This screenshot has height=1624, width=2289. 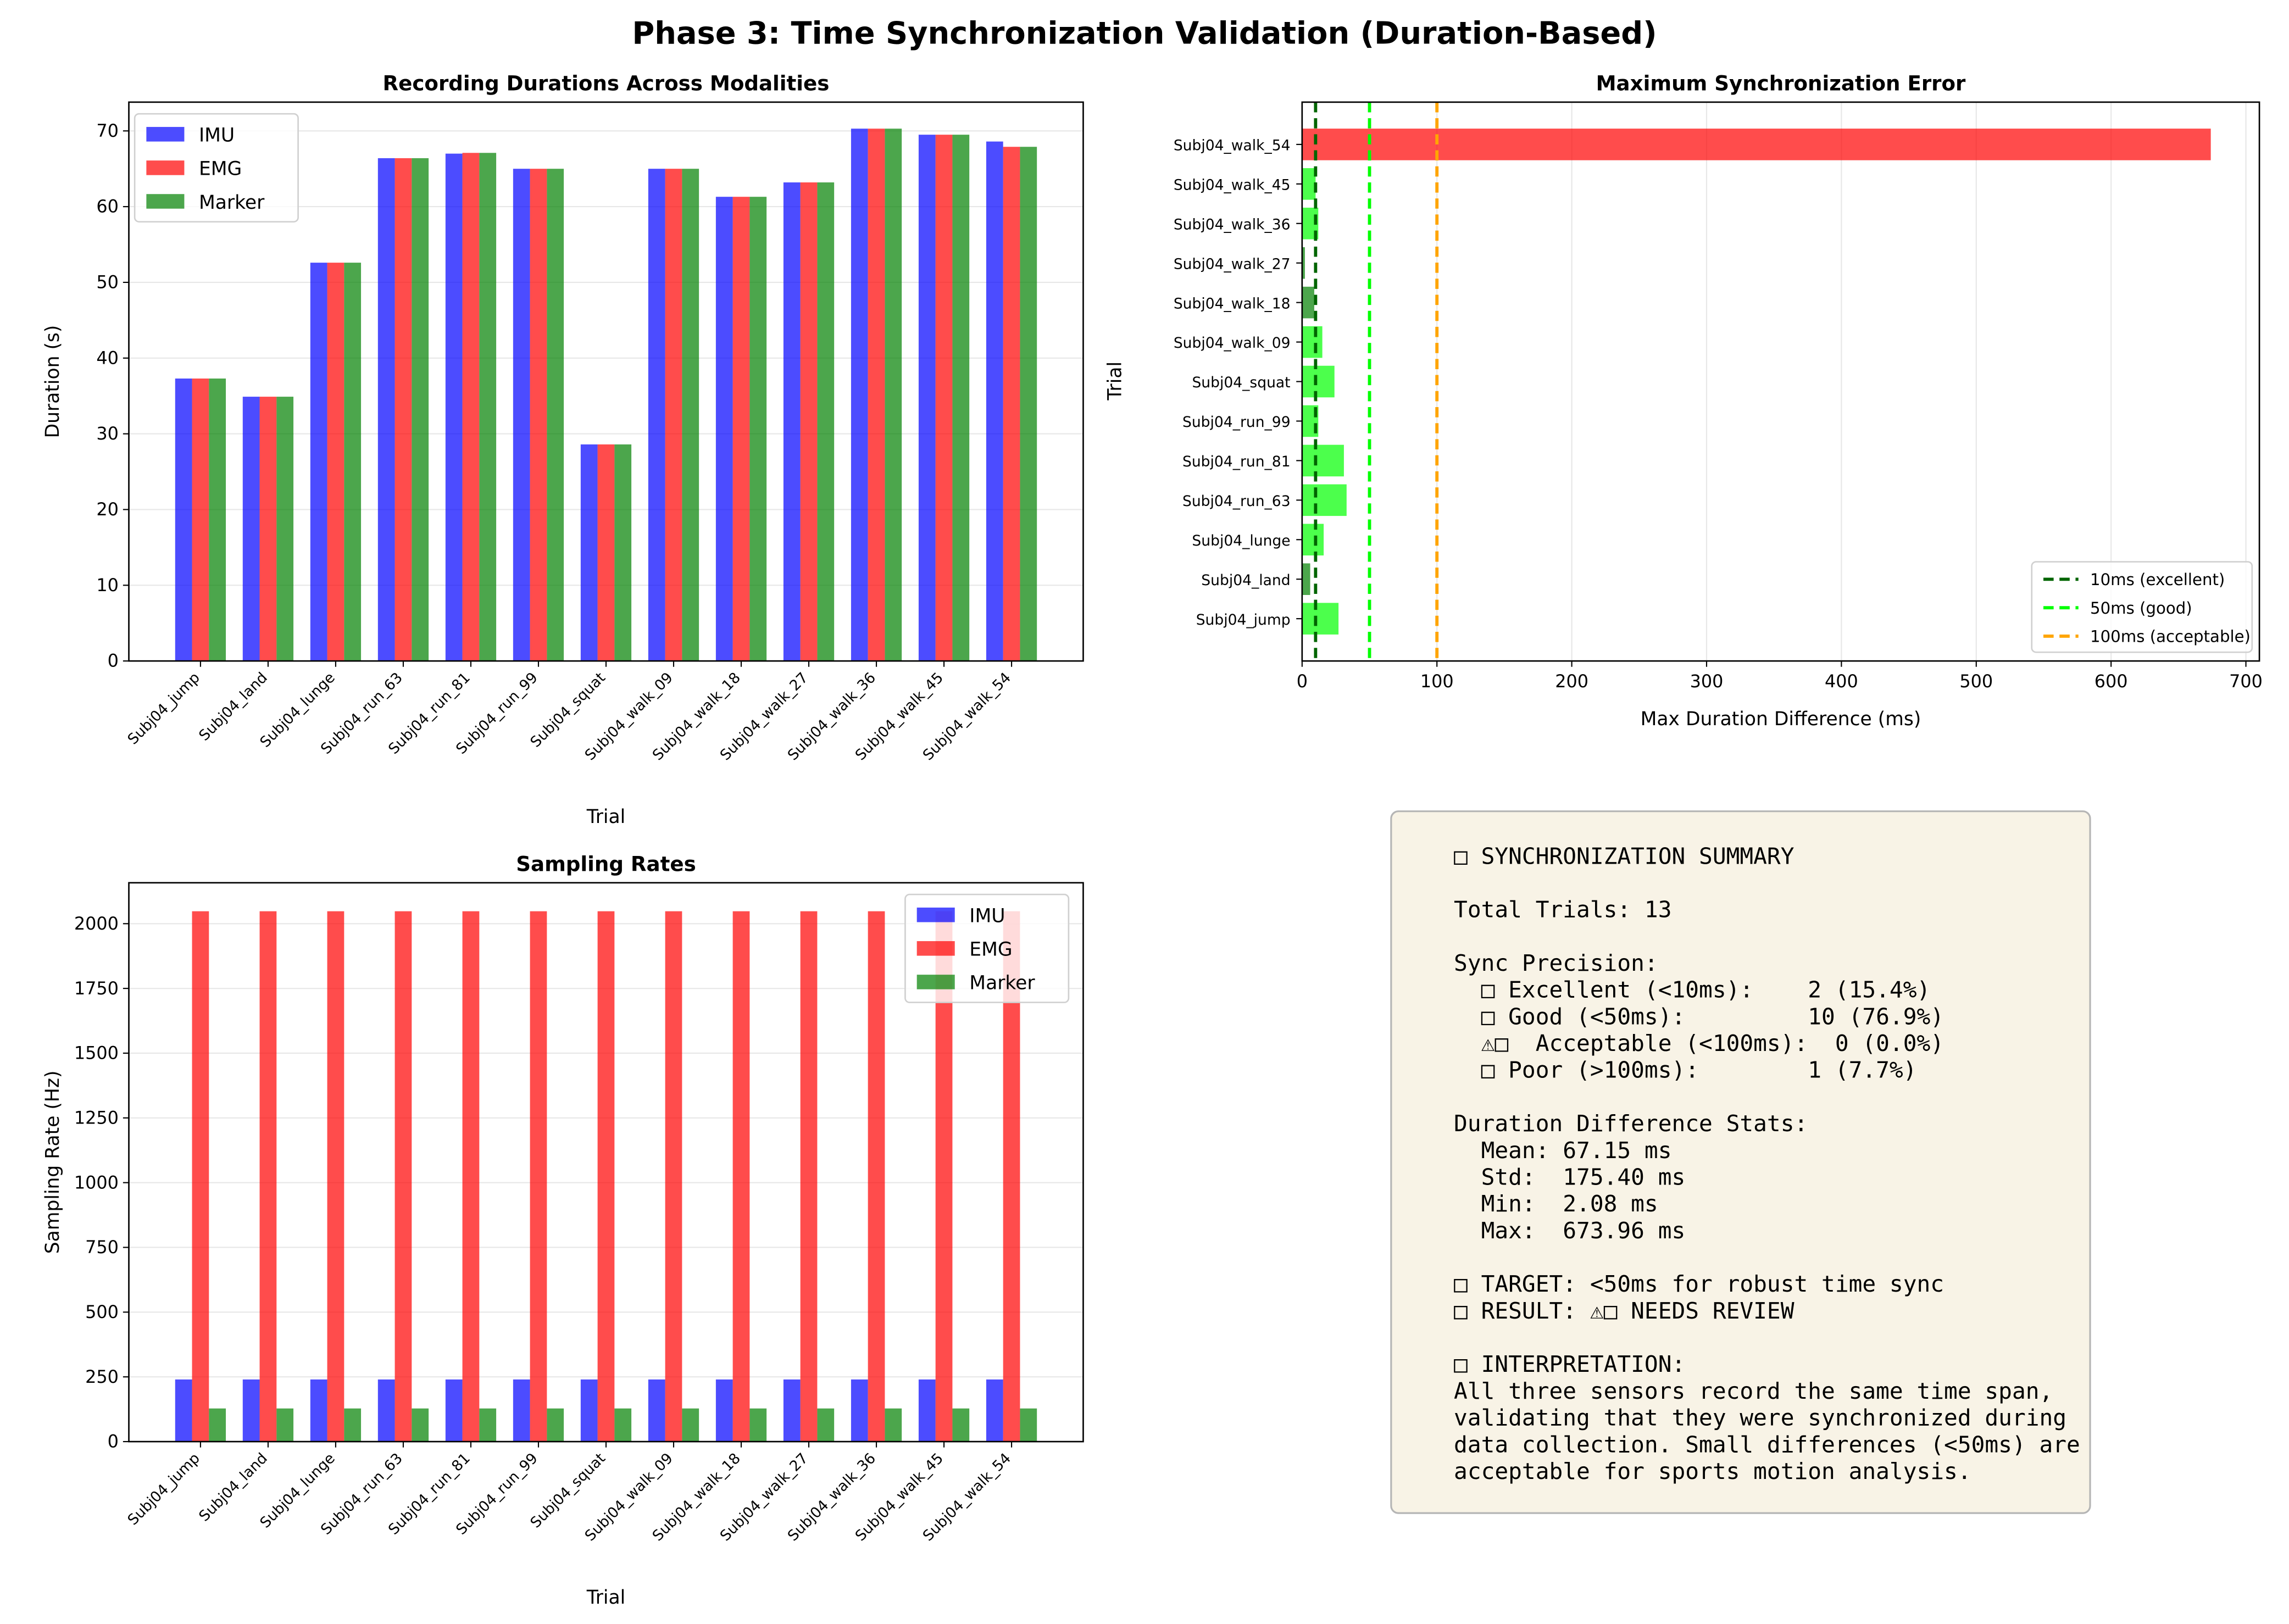 I want to click on summary-line: □ INTERPRETATION:, so click(x=1569, y=1364).